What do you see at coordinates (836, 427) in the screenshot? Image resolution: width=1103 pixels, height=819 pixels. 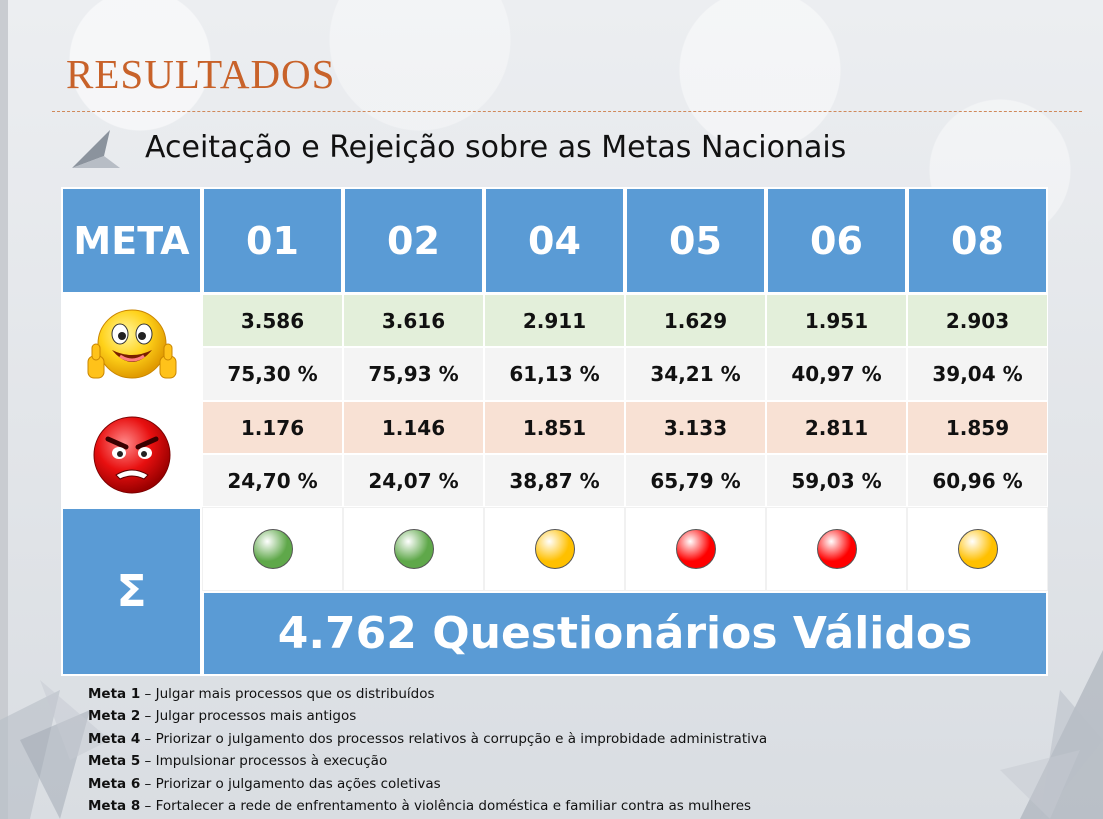 I see `rejection-count-cell: 2.811` at bounding box center [836, 427].